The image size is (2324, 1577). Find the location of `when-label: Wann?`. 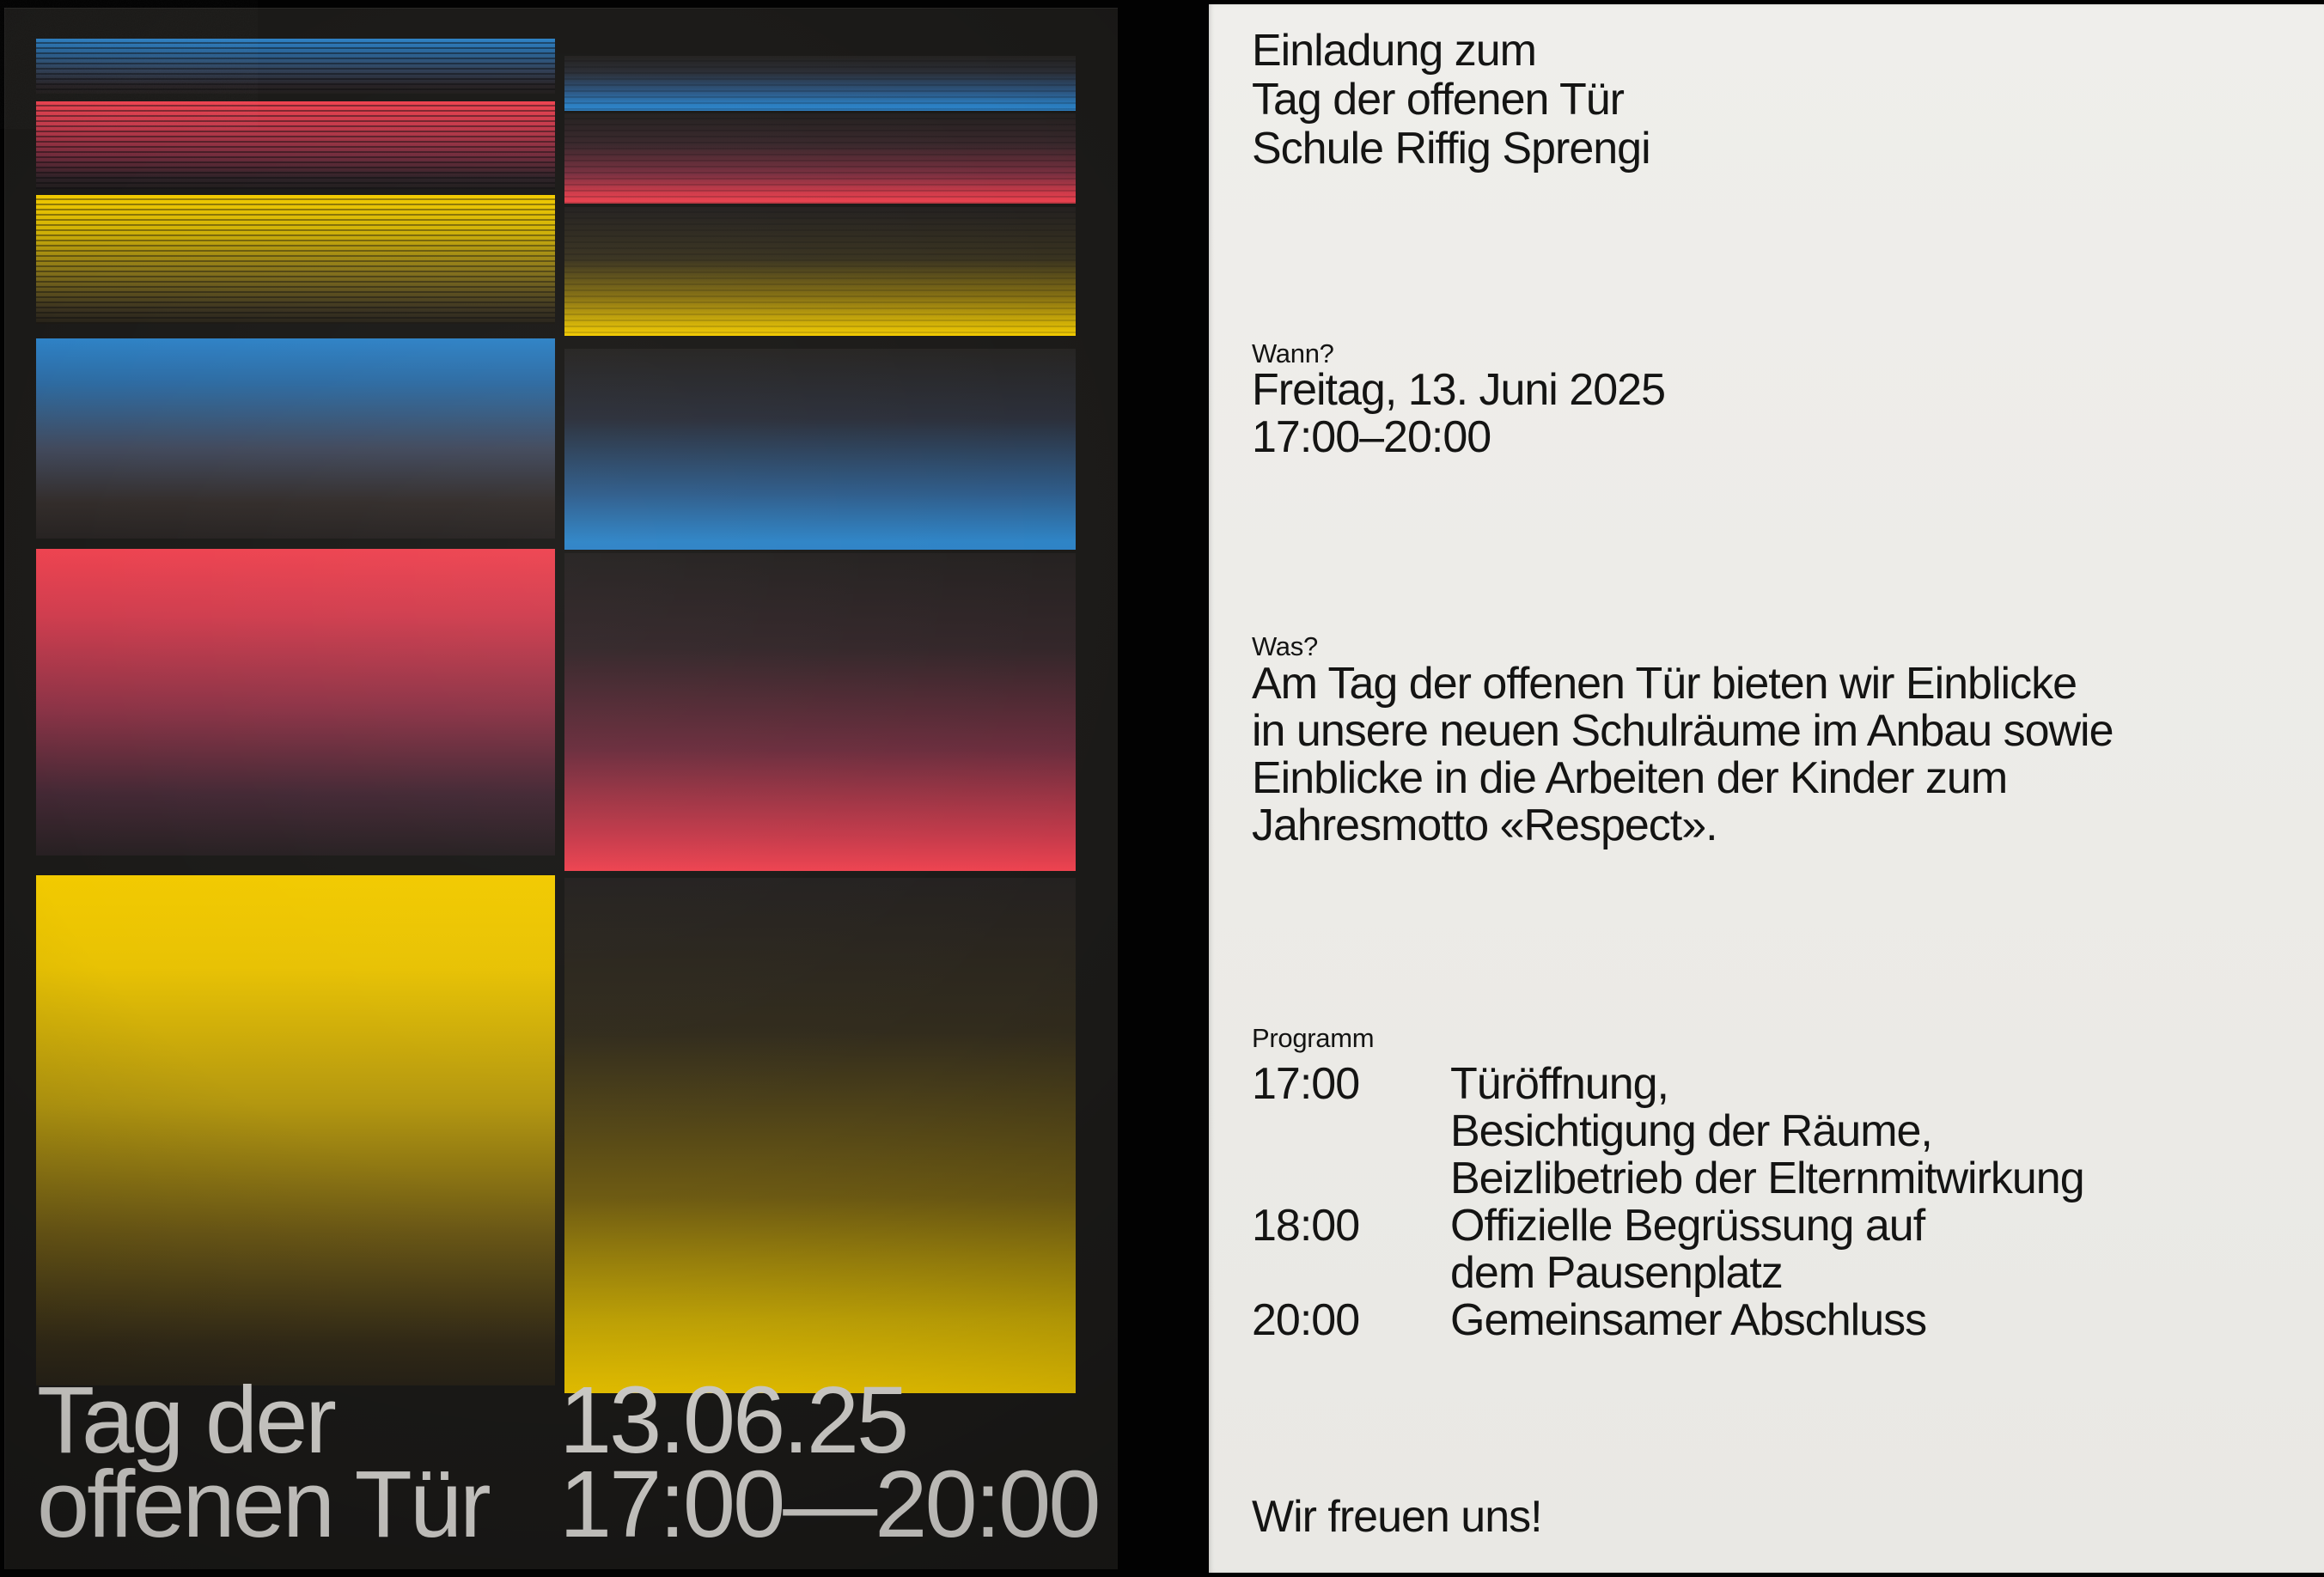

when-label: Wann? is located at coordinates (1293, 353).